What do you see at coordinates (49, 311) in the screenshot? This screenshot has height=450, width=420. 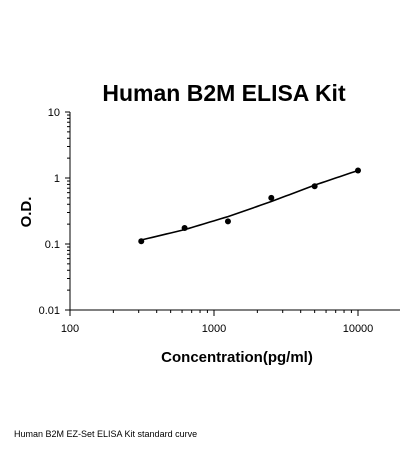 I see `y-tick-label: 0.01` at bounding box center [49, 311].